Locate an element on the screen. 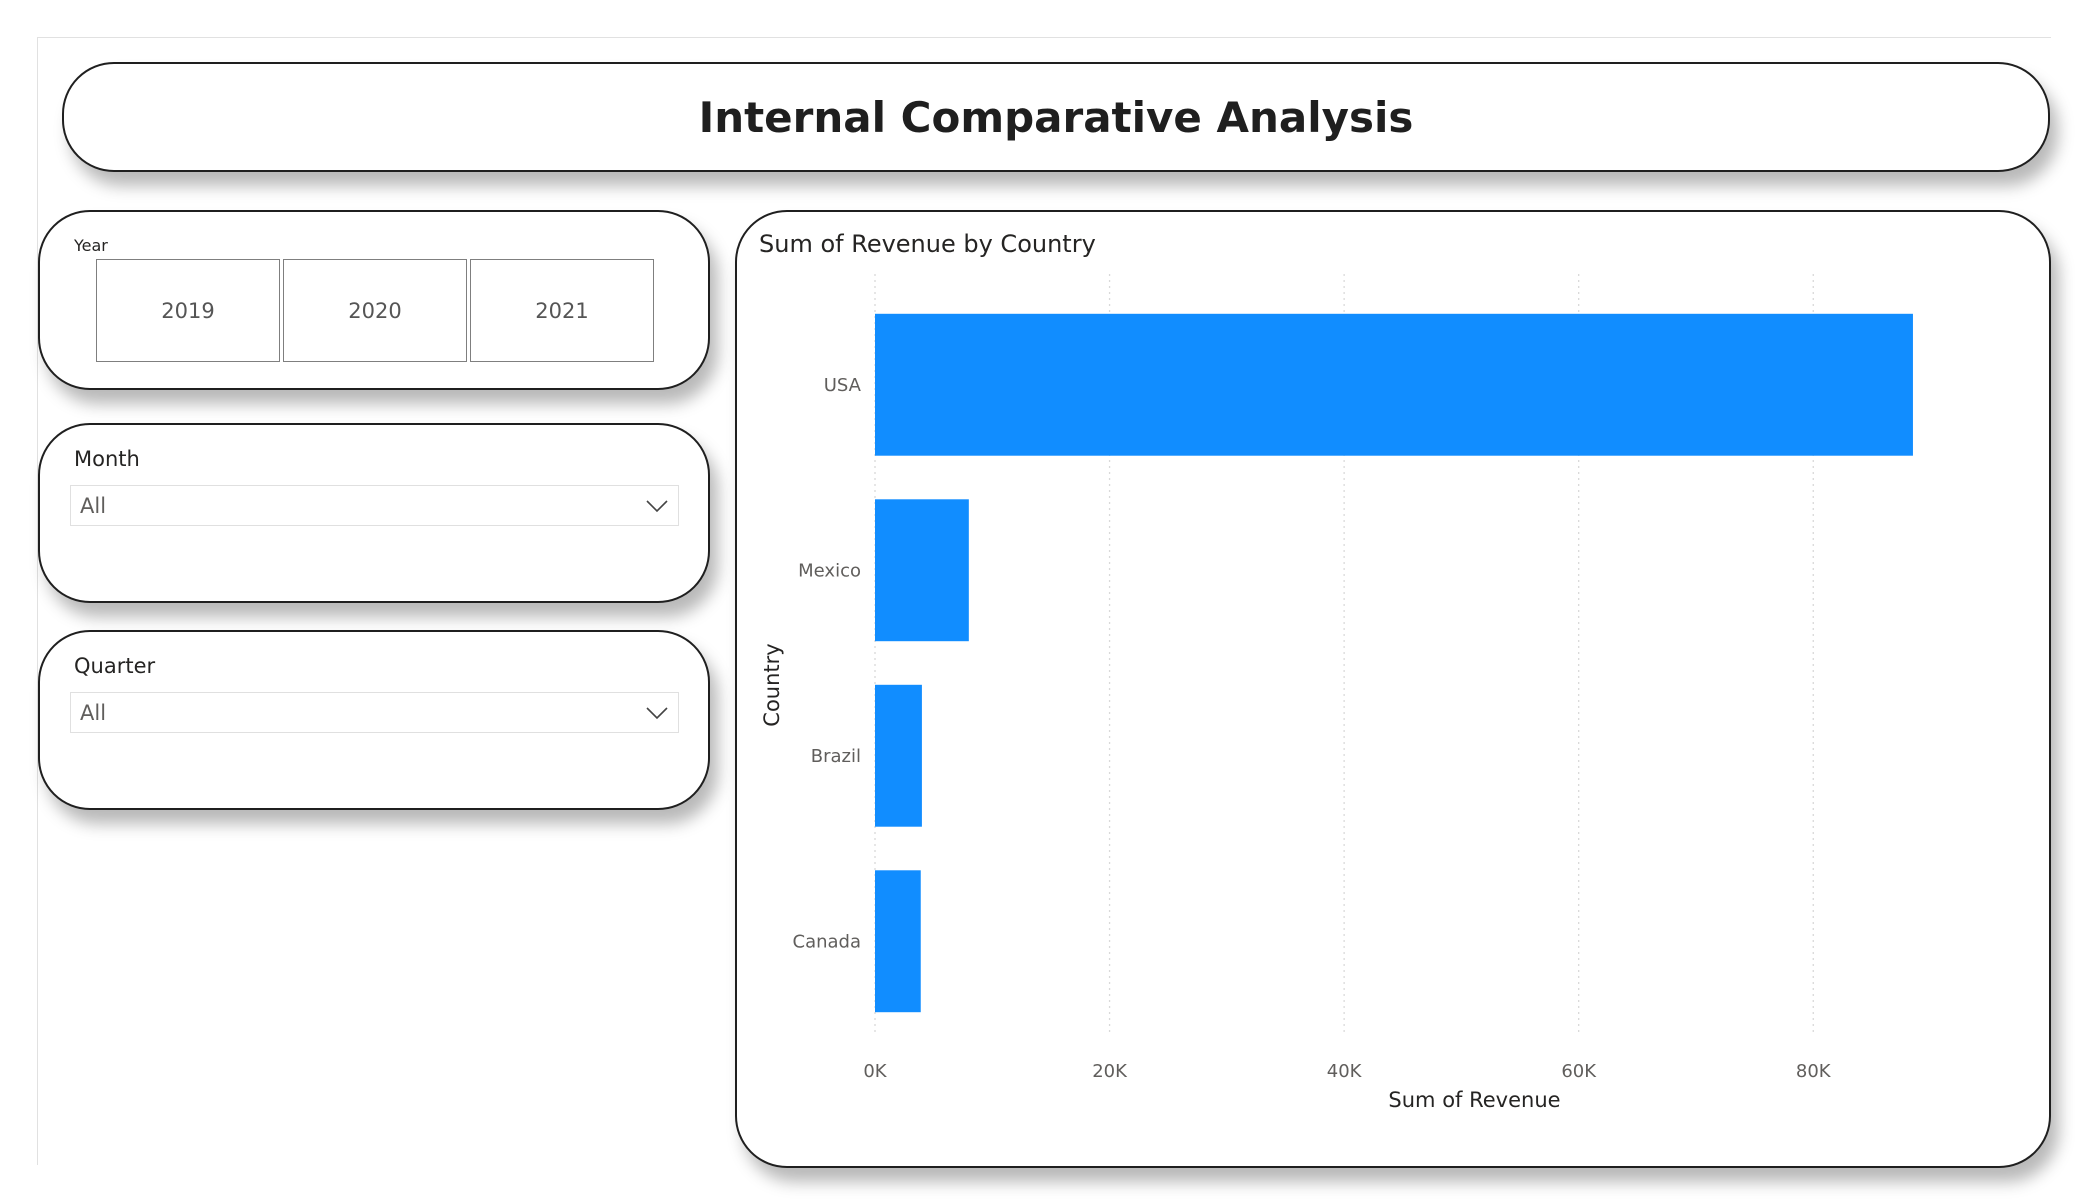  x-tick-label: 80K is located at coordinates (1814, 1071).